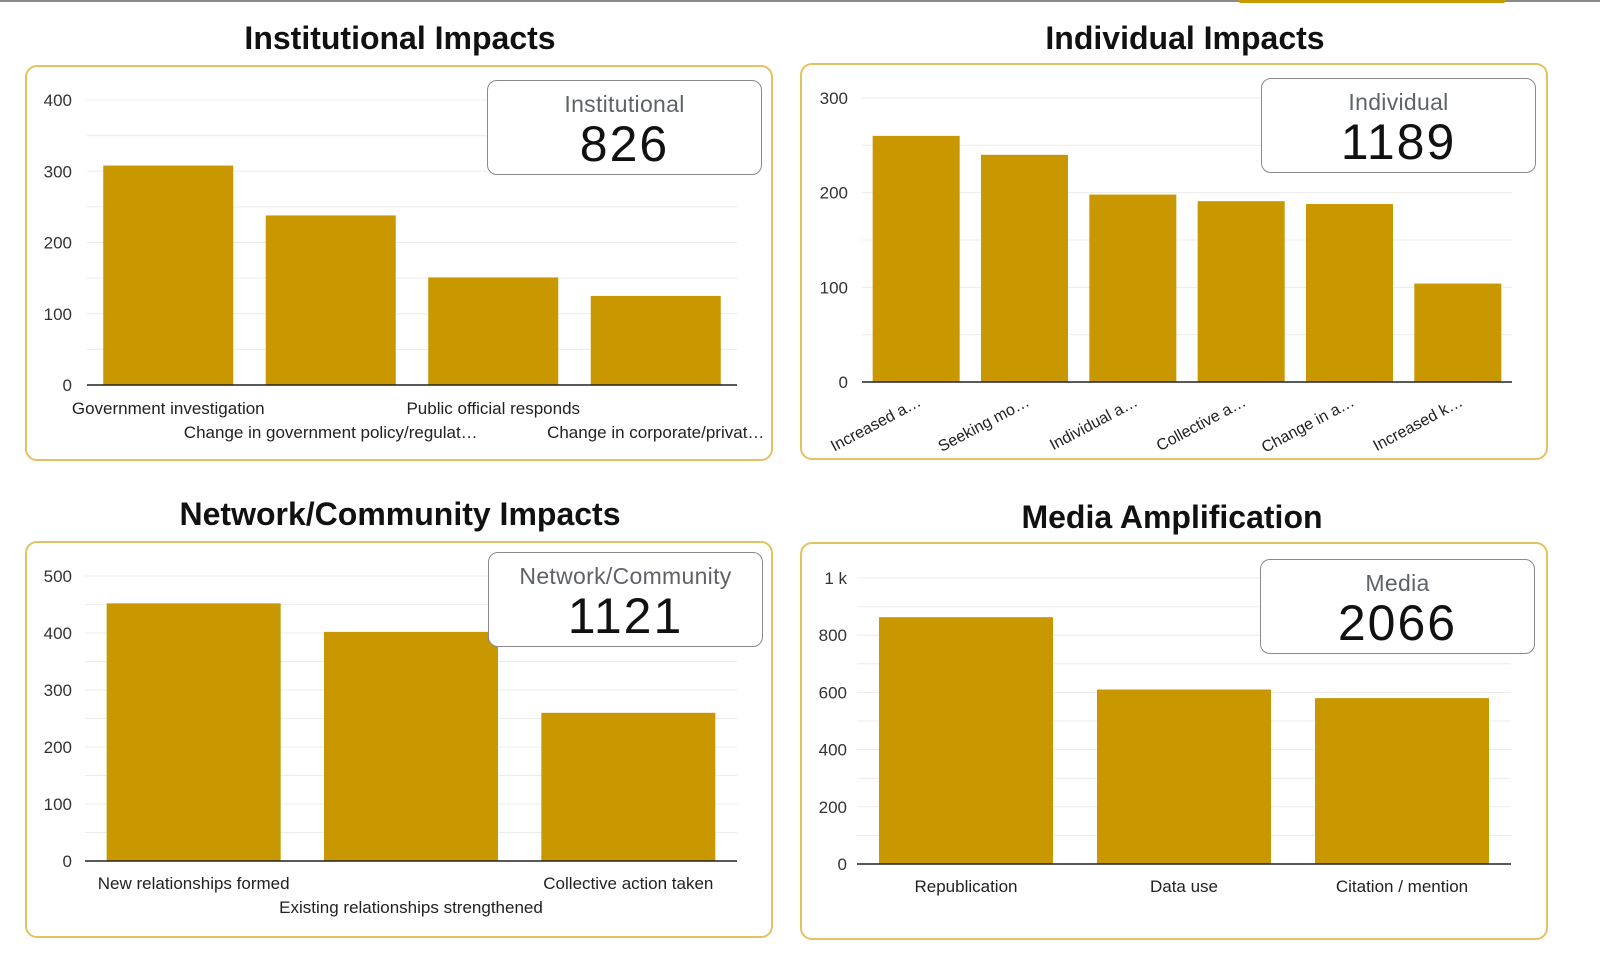 This screenshot has width=1600, height=962. What do you see at coordinates (493, 408) in the screenshot?
I see `x-tick-label: Public official responds` at bounding box center [493, 408].